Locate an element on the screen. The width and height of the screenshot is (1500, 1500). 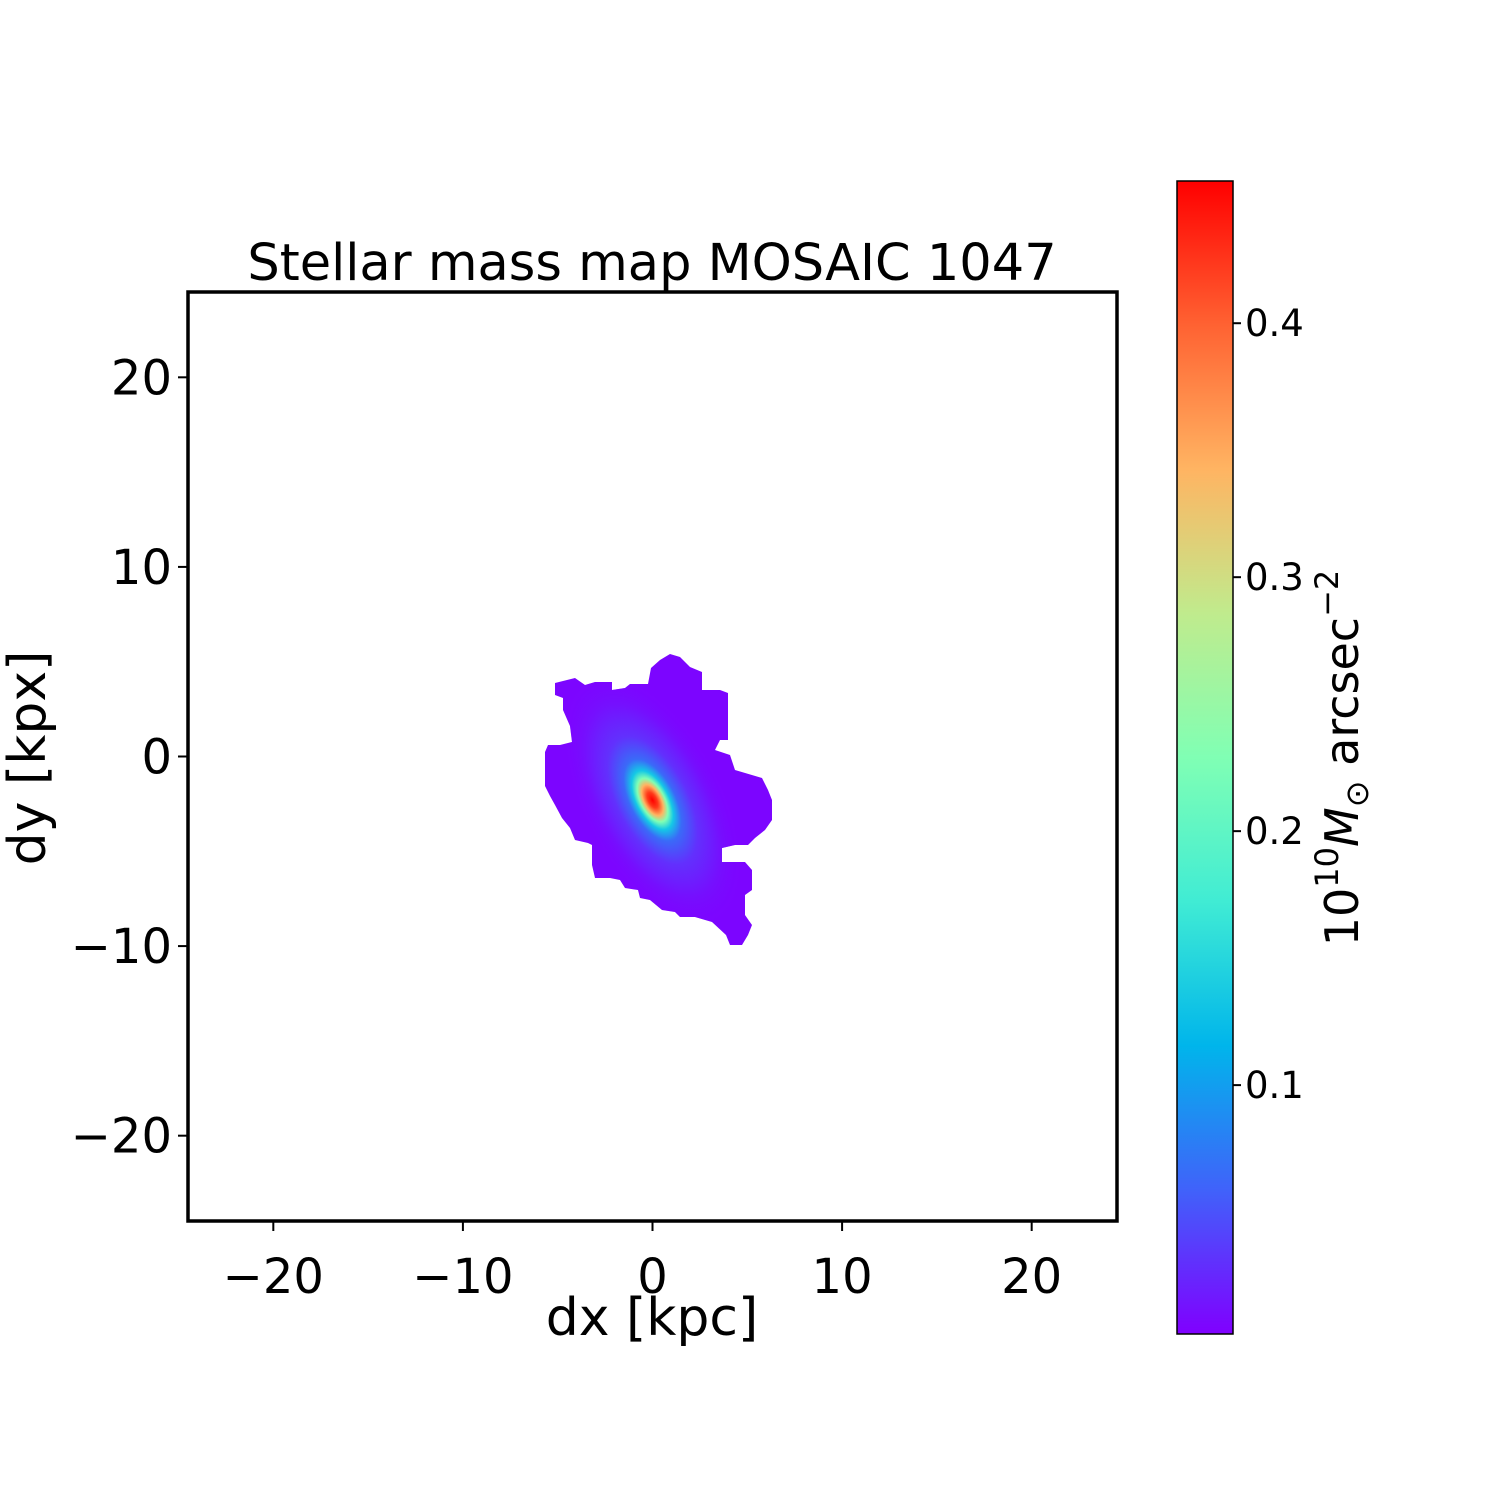
colorbar-axis: 0.1 0.2 0.3 0.4 is located at coordinates (1268, 704).